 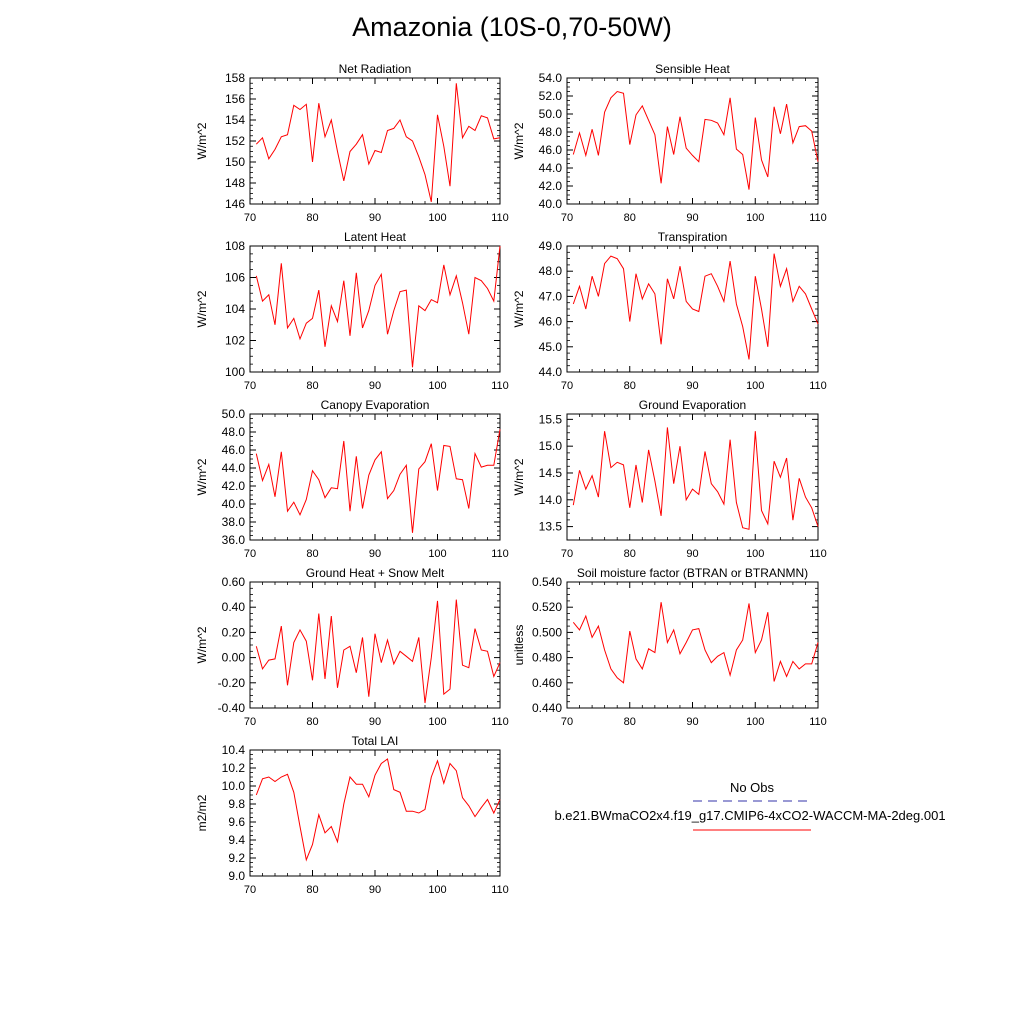 I want to click on chart-title: Transpiration, so click(x=693, y=237).